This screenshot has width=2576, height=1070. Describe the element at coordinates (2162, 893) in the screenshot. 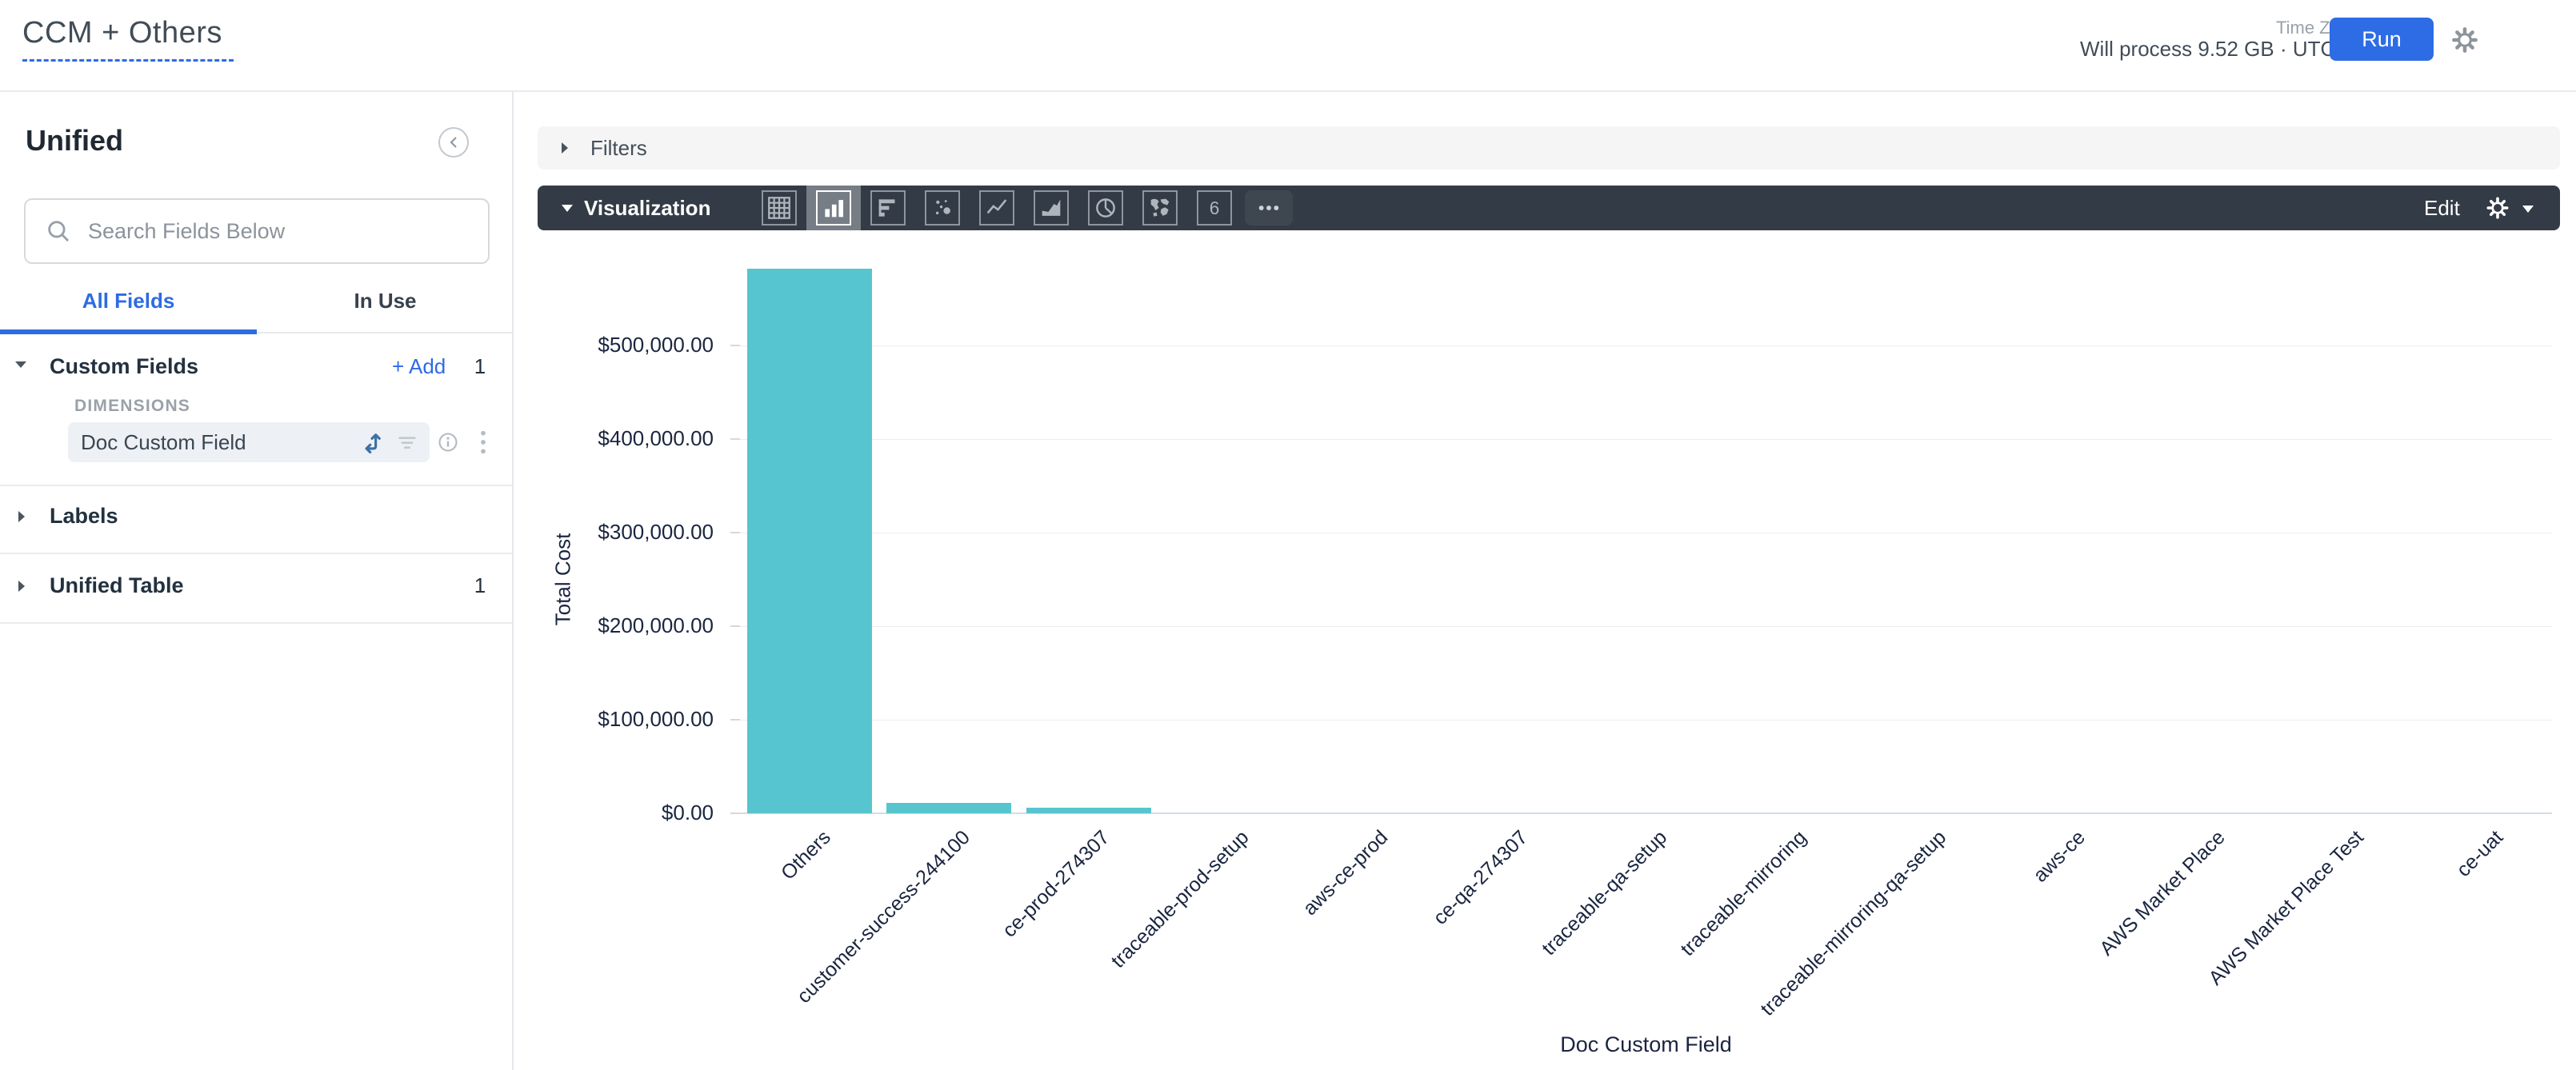

I see `x-tick-label: AWS Market Place` at that location.